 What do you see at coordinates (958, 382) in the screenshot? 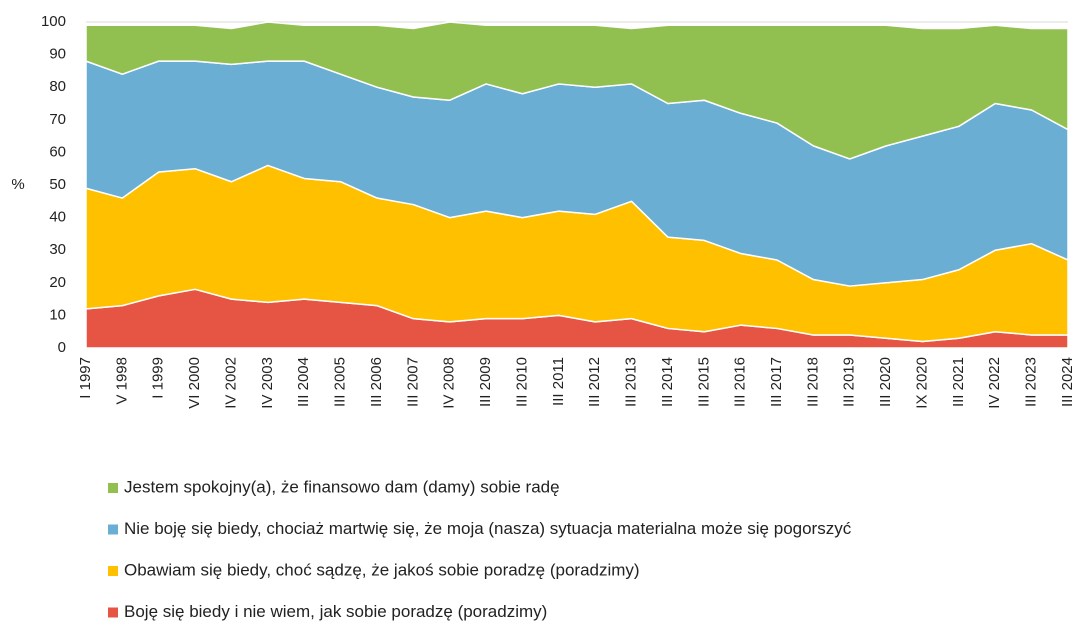
I see `x-tick-label: III 2021` at bounding box center [958, 382].